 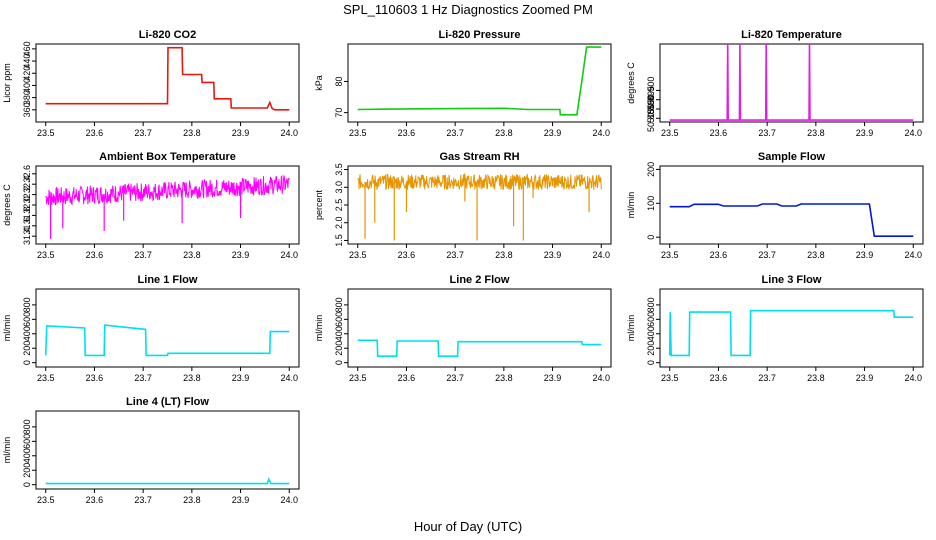 I want to click on y-tick-label: 3.0, so click(x=339, y=187).